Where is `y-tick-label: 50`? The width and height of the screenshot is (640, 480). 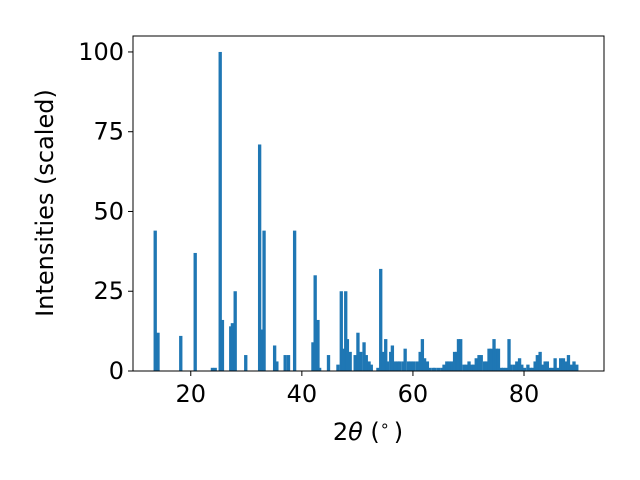 y-tick-label: 50 is located at coordinates (108, 211).